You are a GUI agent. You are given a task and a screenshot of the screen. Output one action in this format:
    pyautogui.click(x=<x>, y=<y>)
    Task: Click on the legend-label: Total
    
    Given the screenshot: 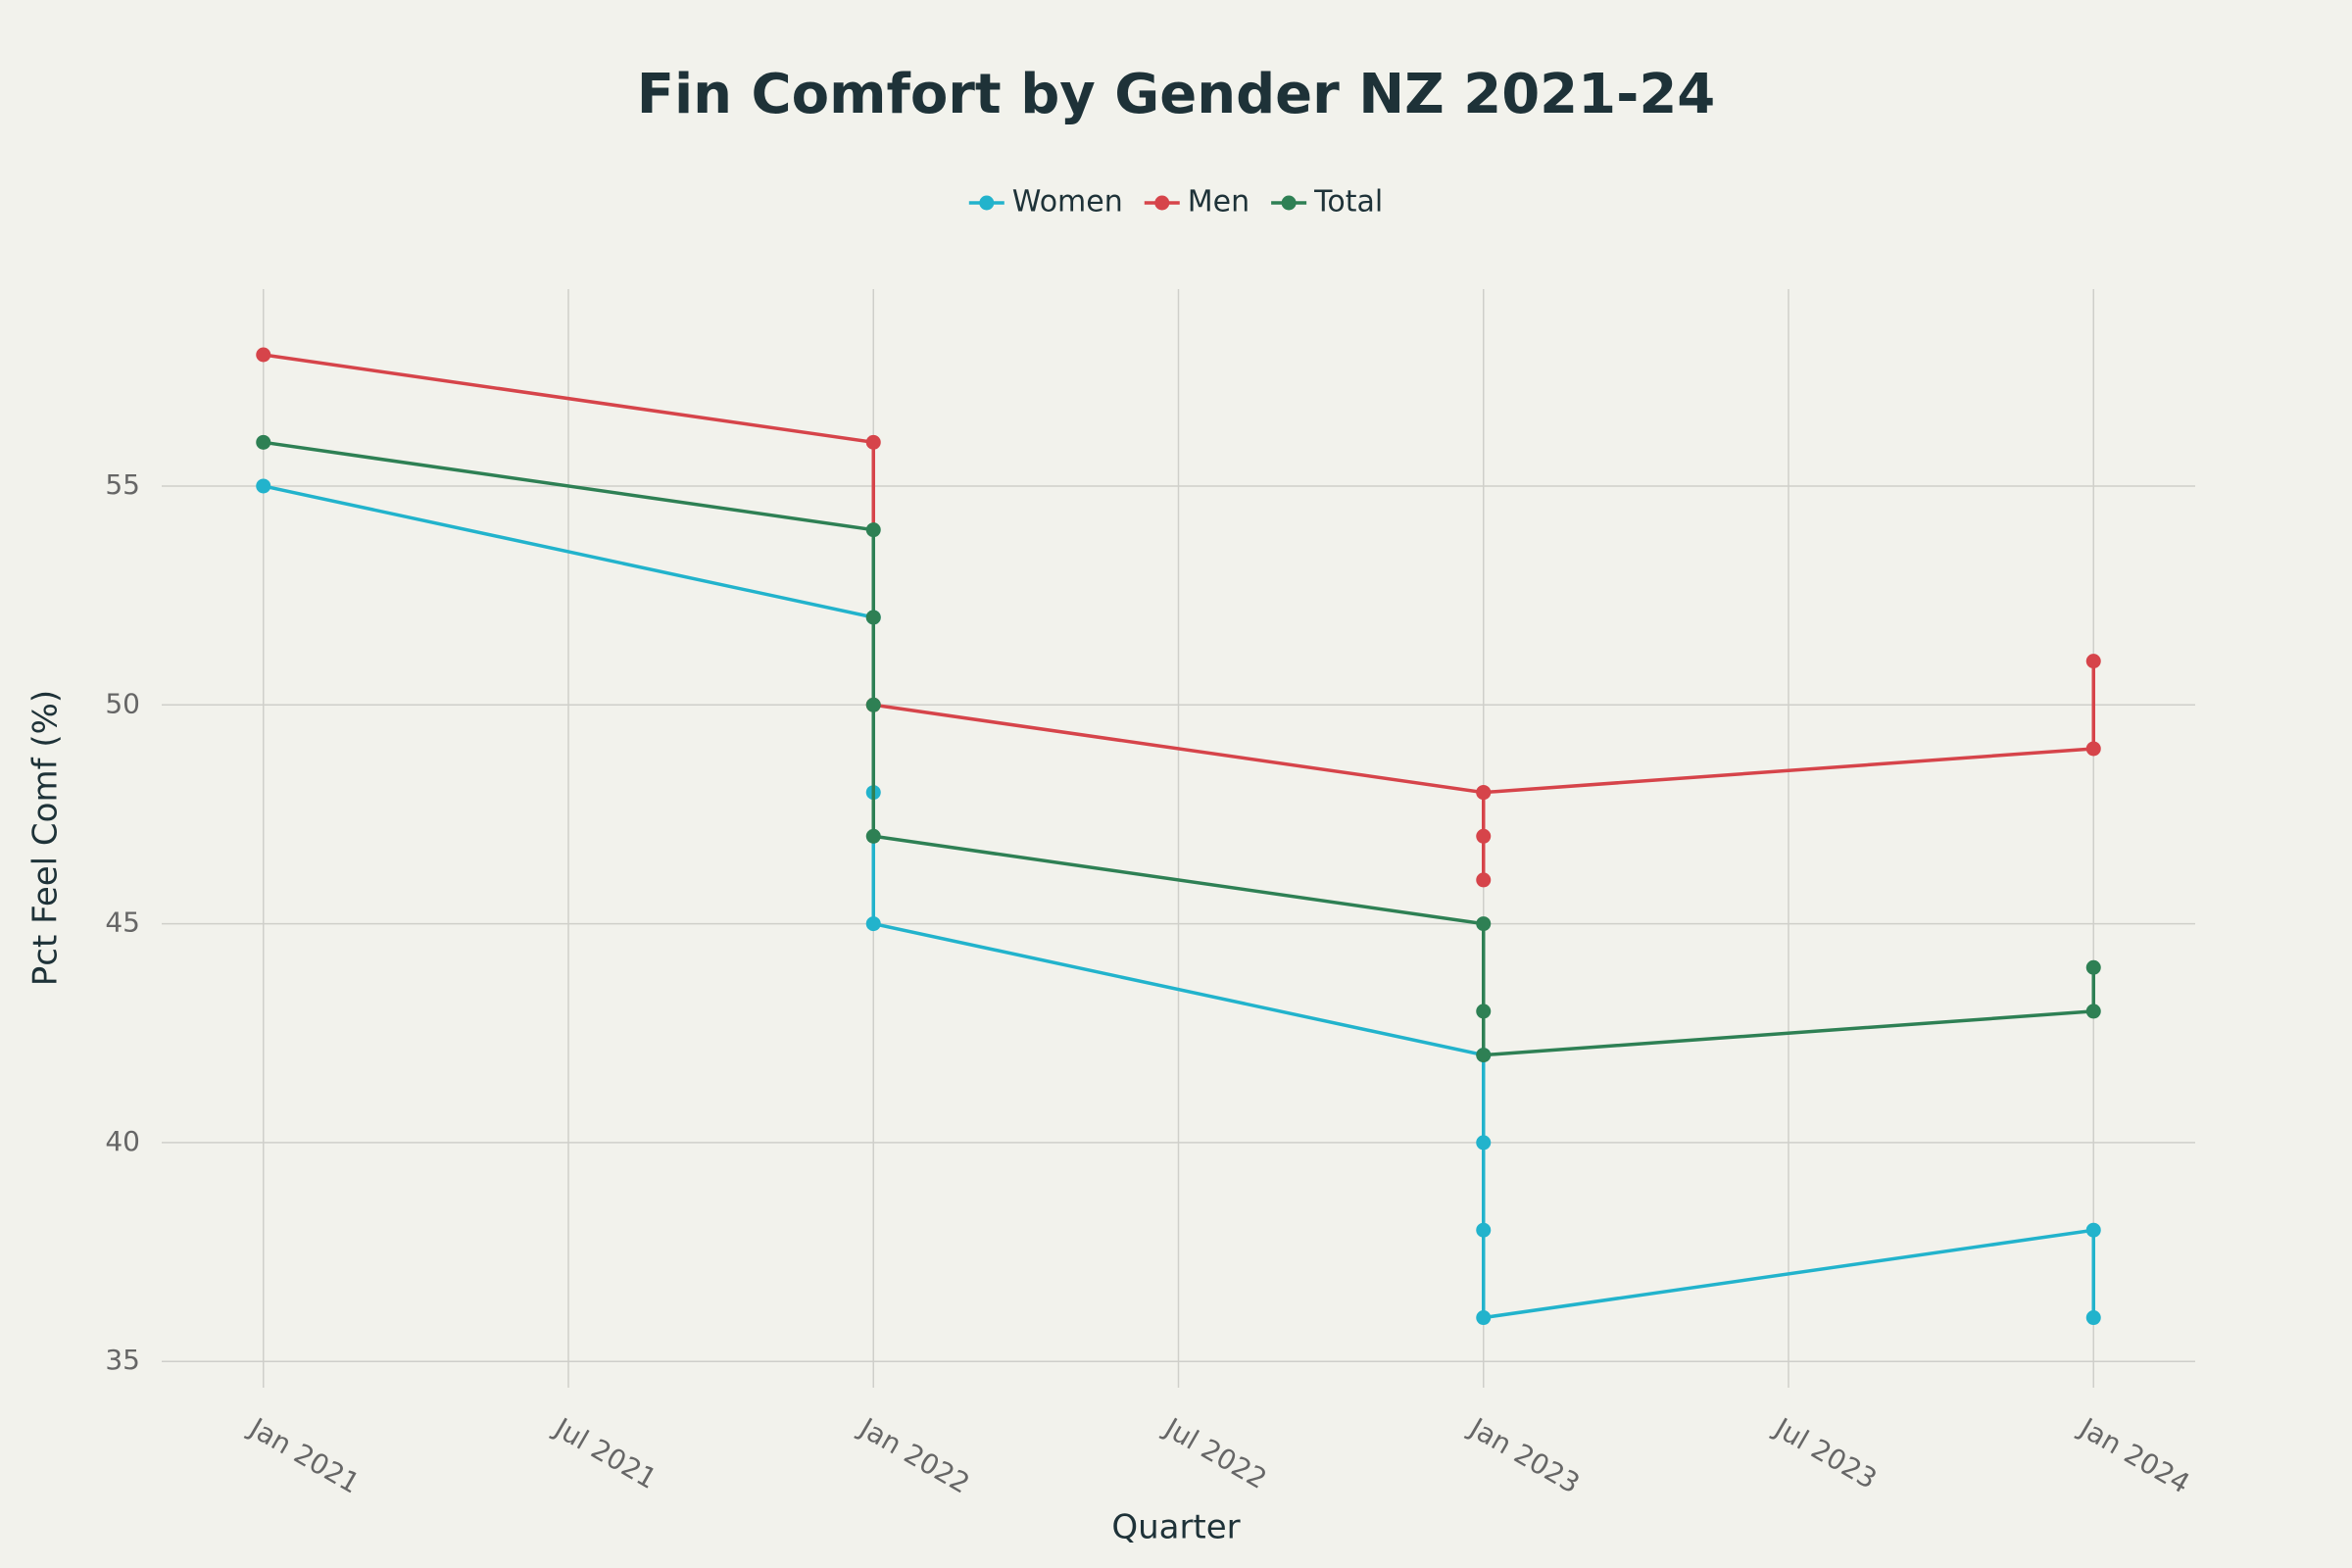 What is the action you would take?
    pyautogui.click(x=1348, y=202)
    